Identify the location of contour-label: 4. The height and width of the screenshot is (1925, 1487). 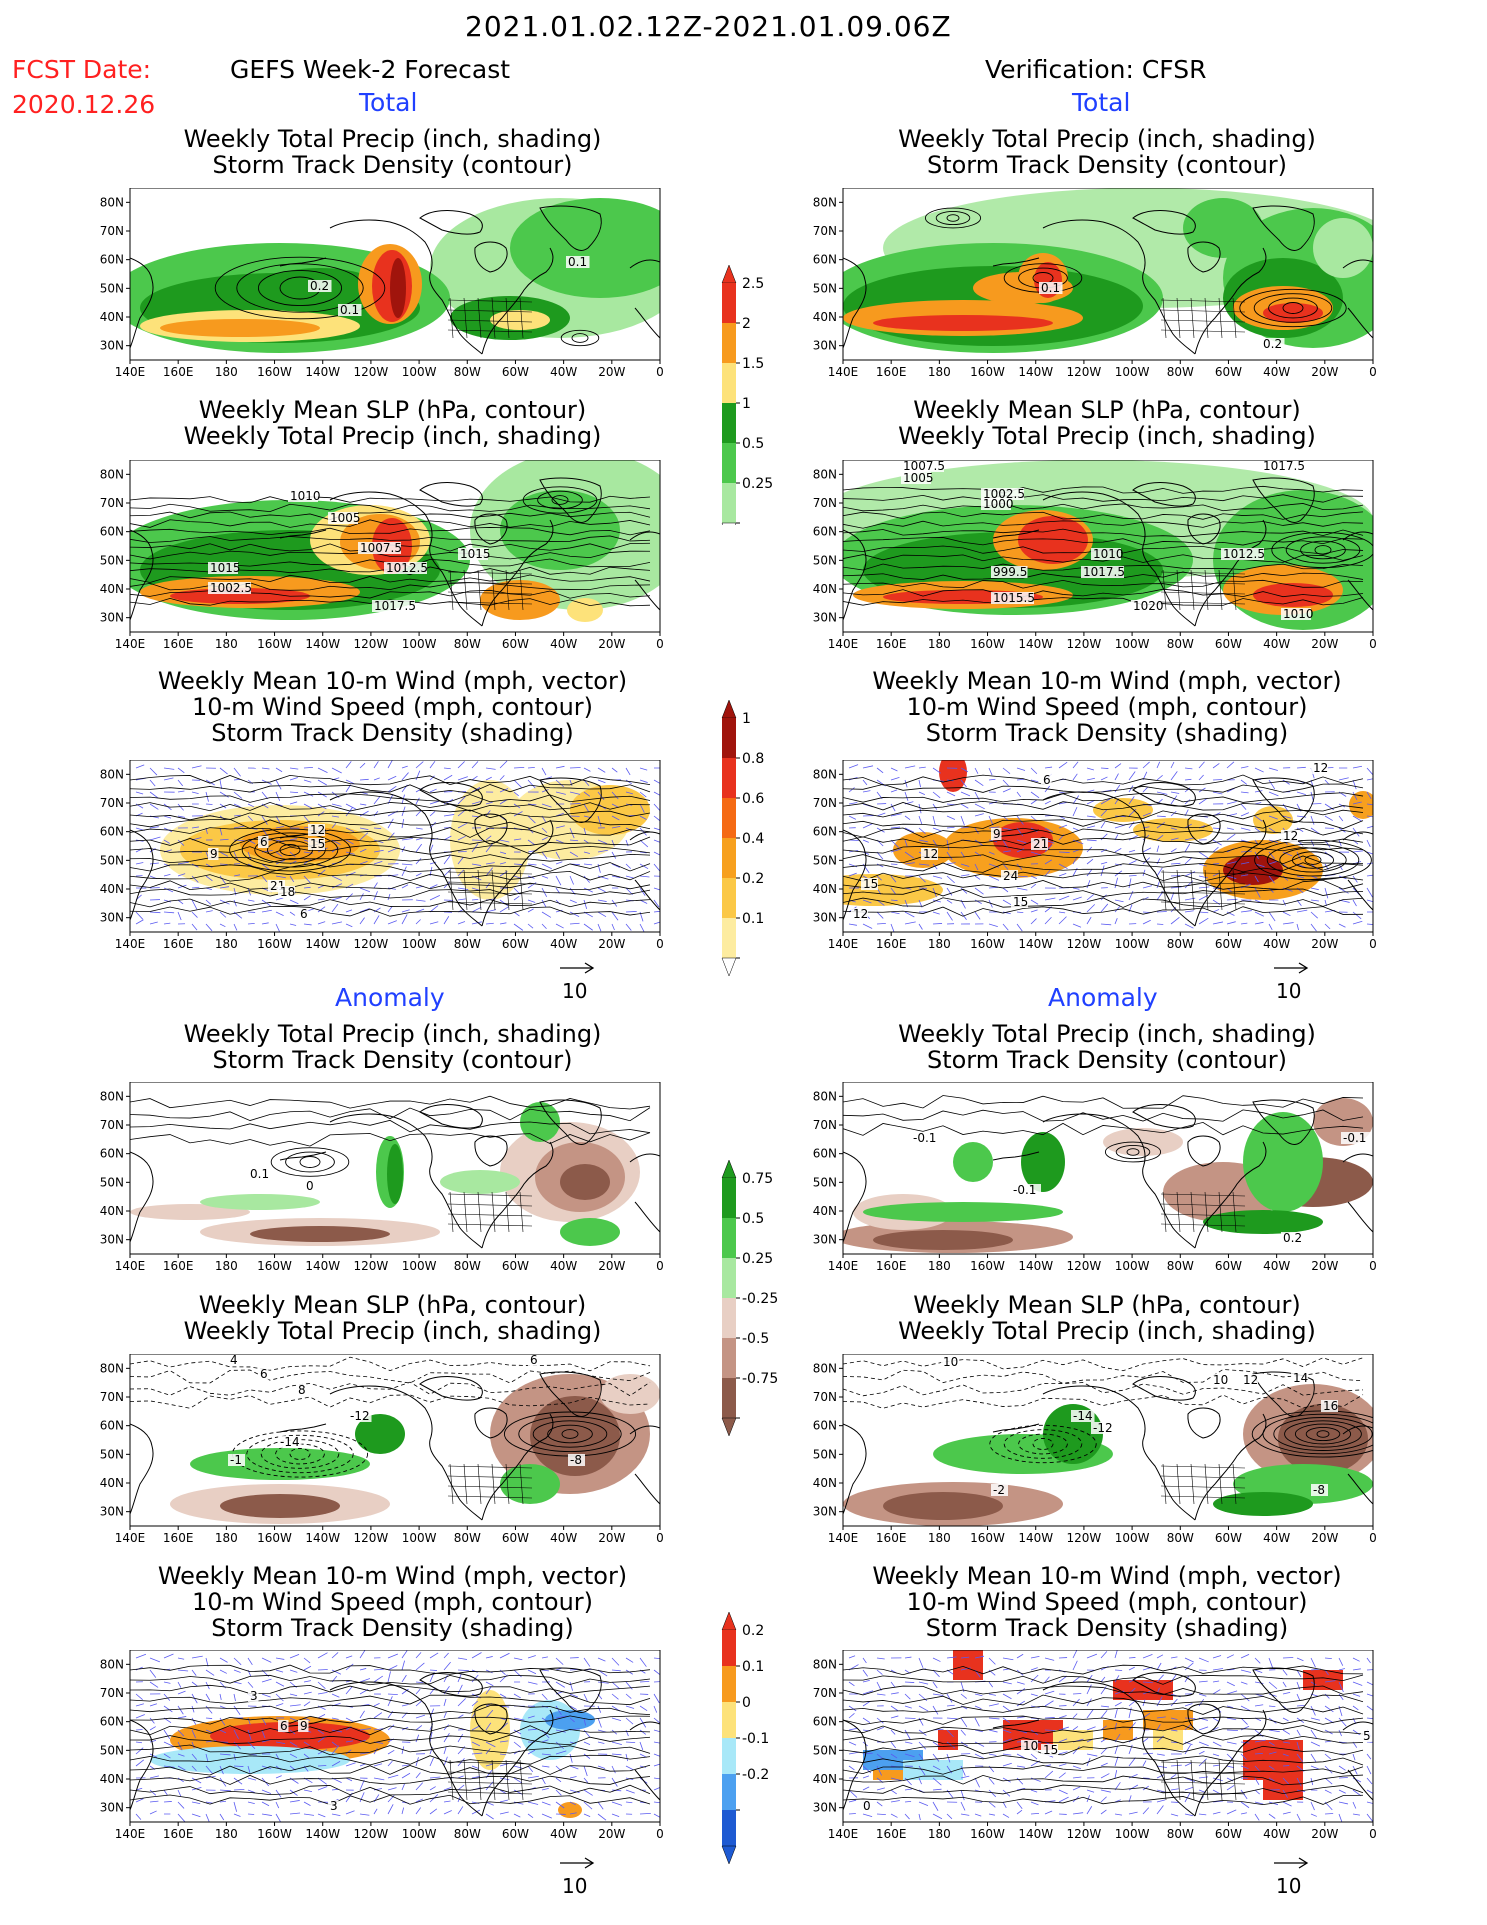
(234, 1360).